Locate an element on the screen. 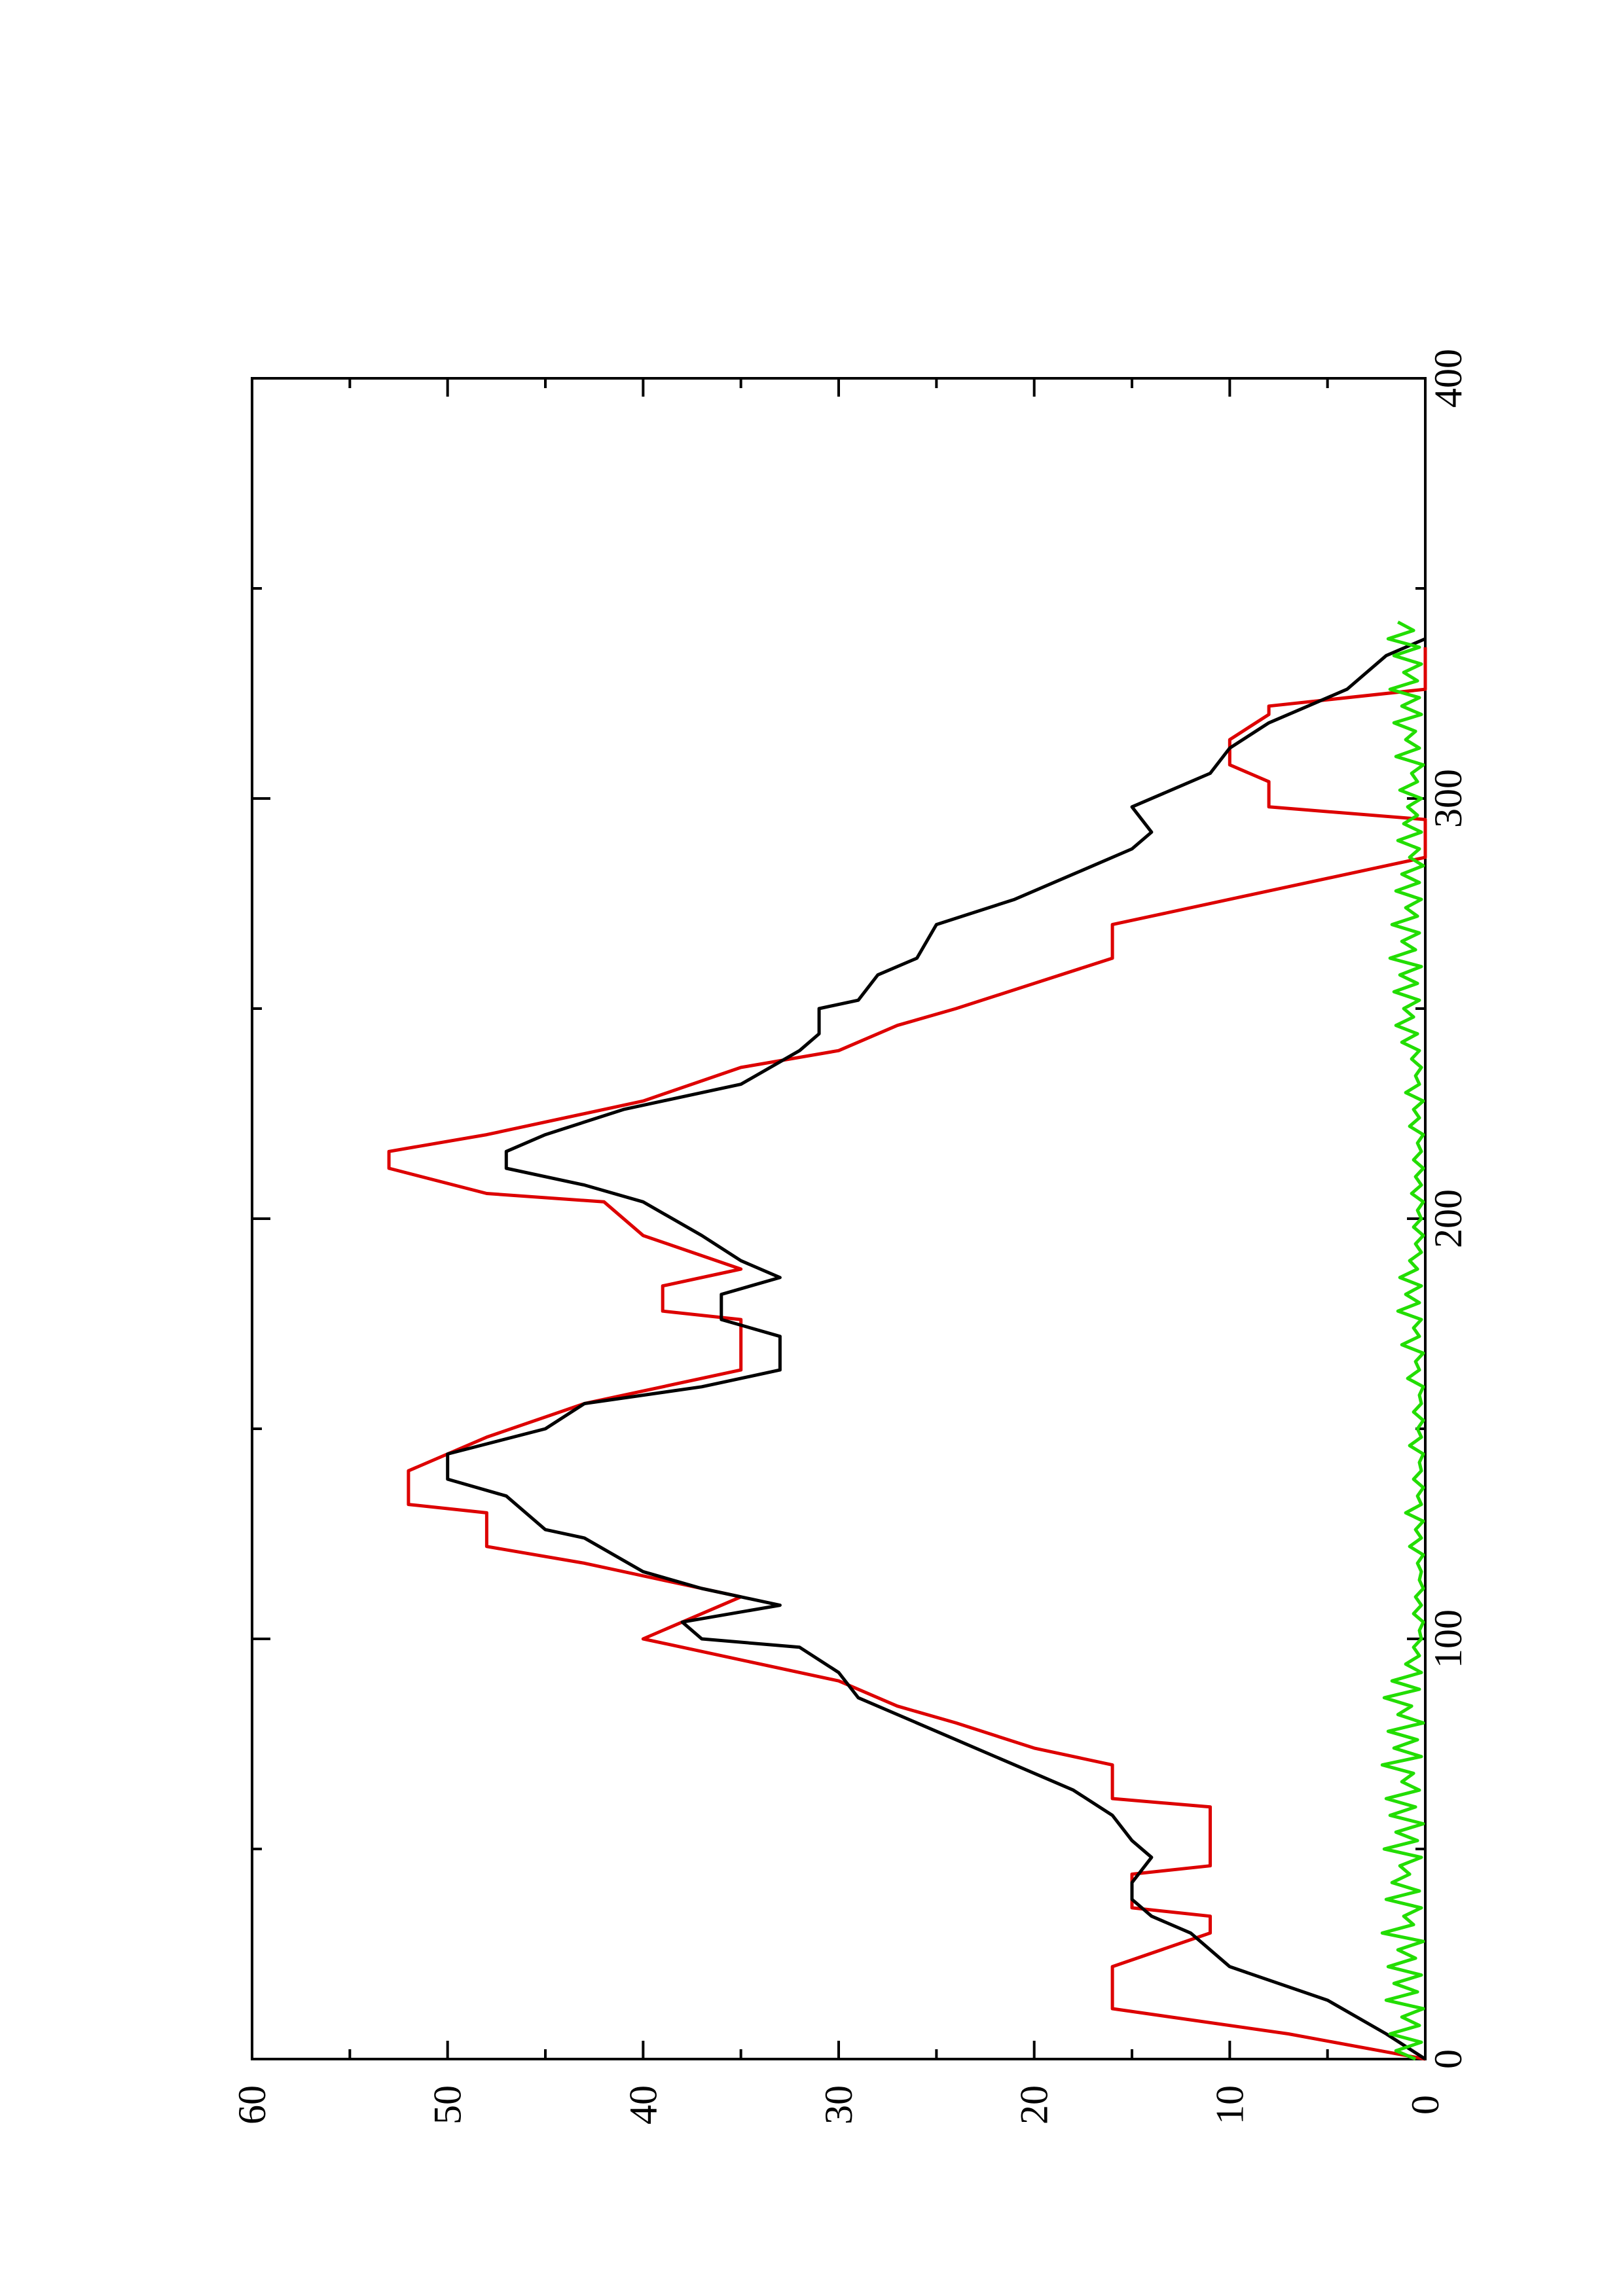  x-tick-label: 200 is located at coordinates (1448, 1218).